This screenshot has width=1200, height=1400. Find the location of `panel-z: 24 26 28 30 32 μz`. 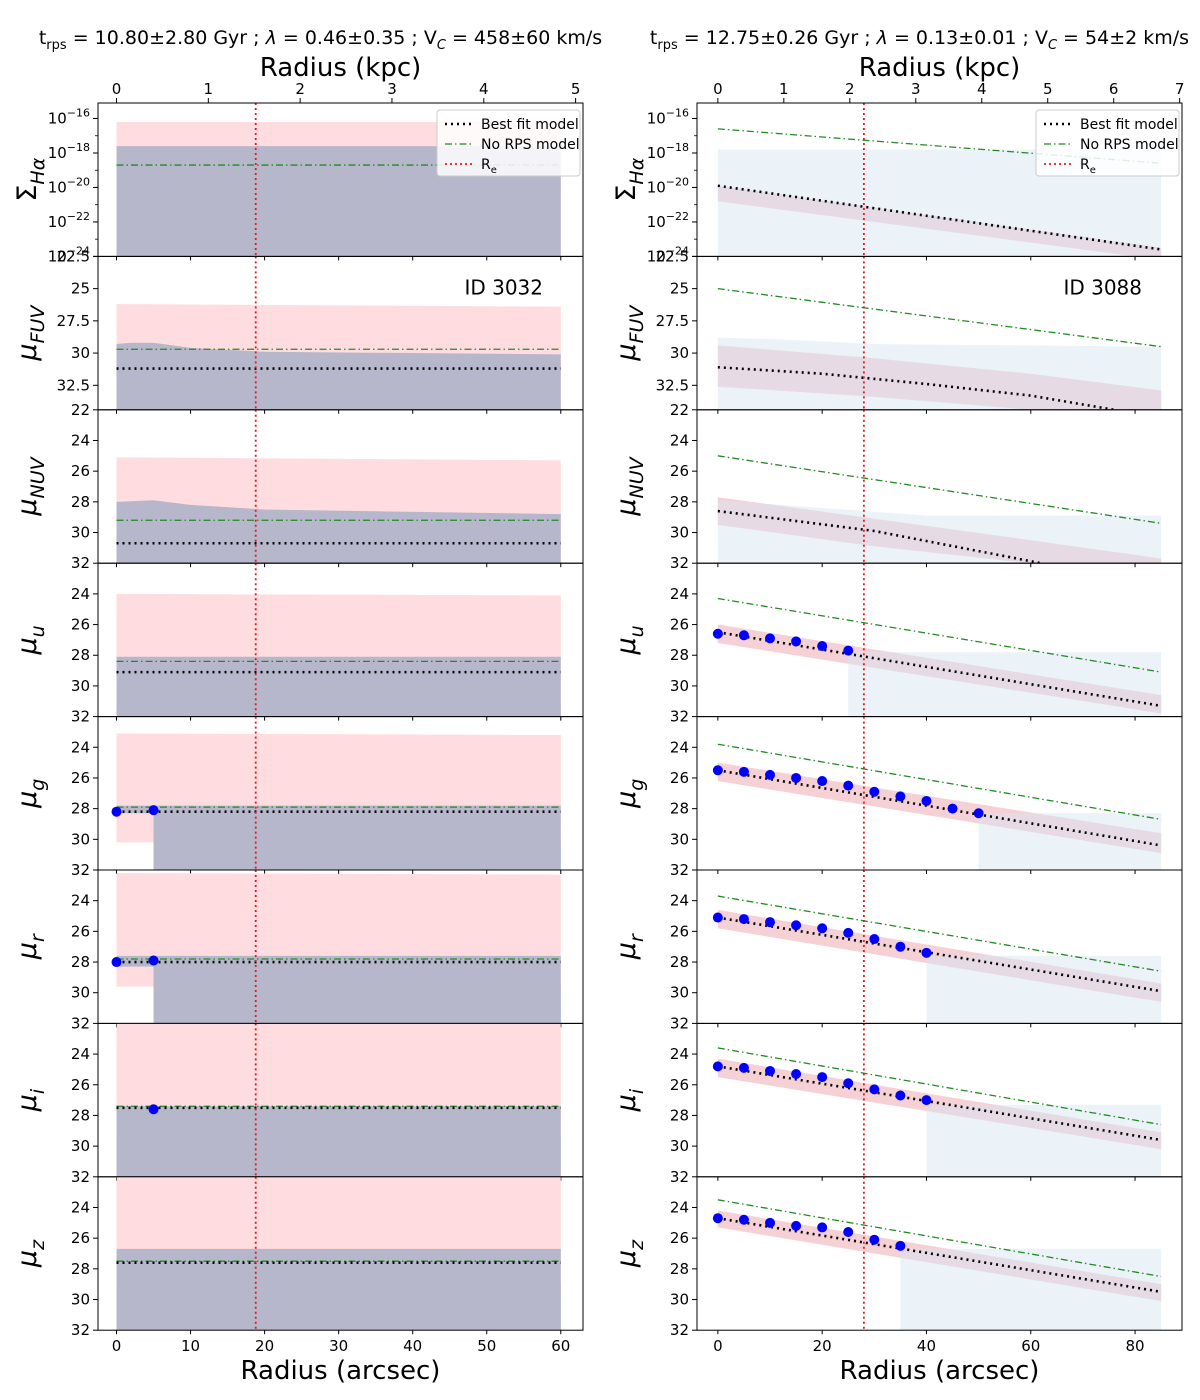

panel-z: 24 26 28 30 32 μz is located at coordinates (298, 1257).